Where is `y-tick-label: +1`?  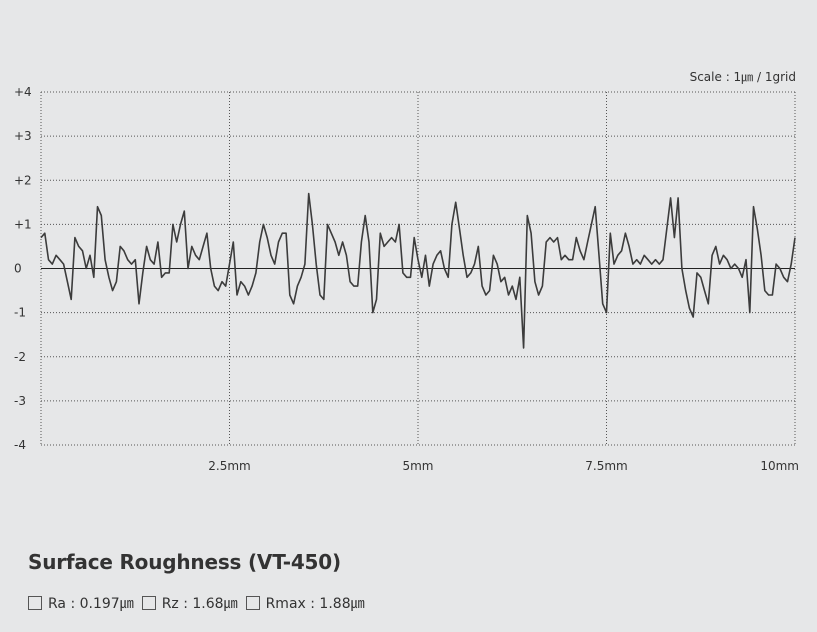 y-tick-label: +1 is located at coordinates (23, 224).